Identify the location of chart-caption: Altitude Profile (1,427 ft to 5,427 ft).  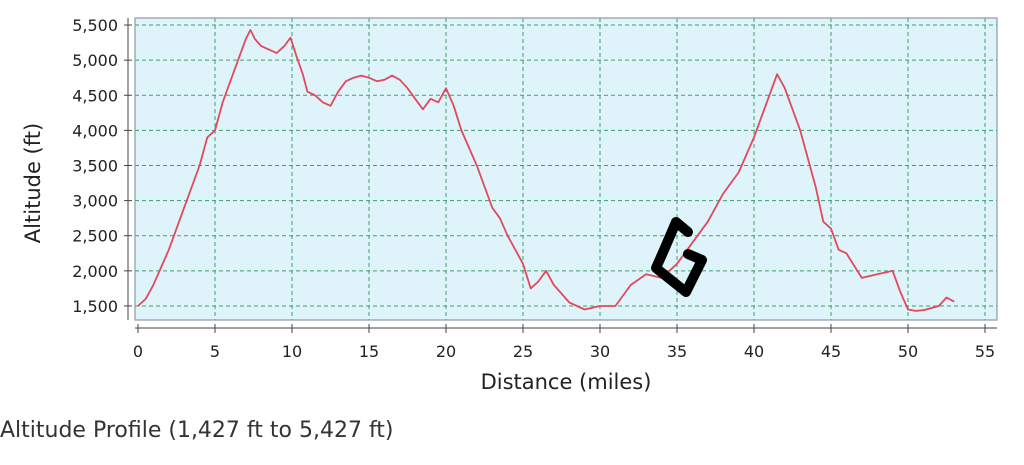
(197, 430).